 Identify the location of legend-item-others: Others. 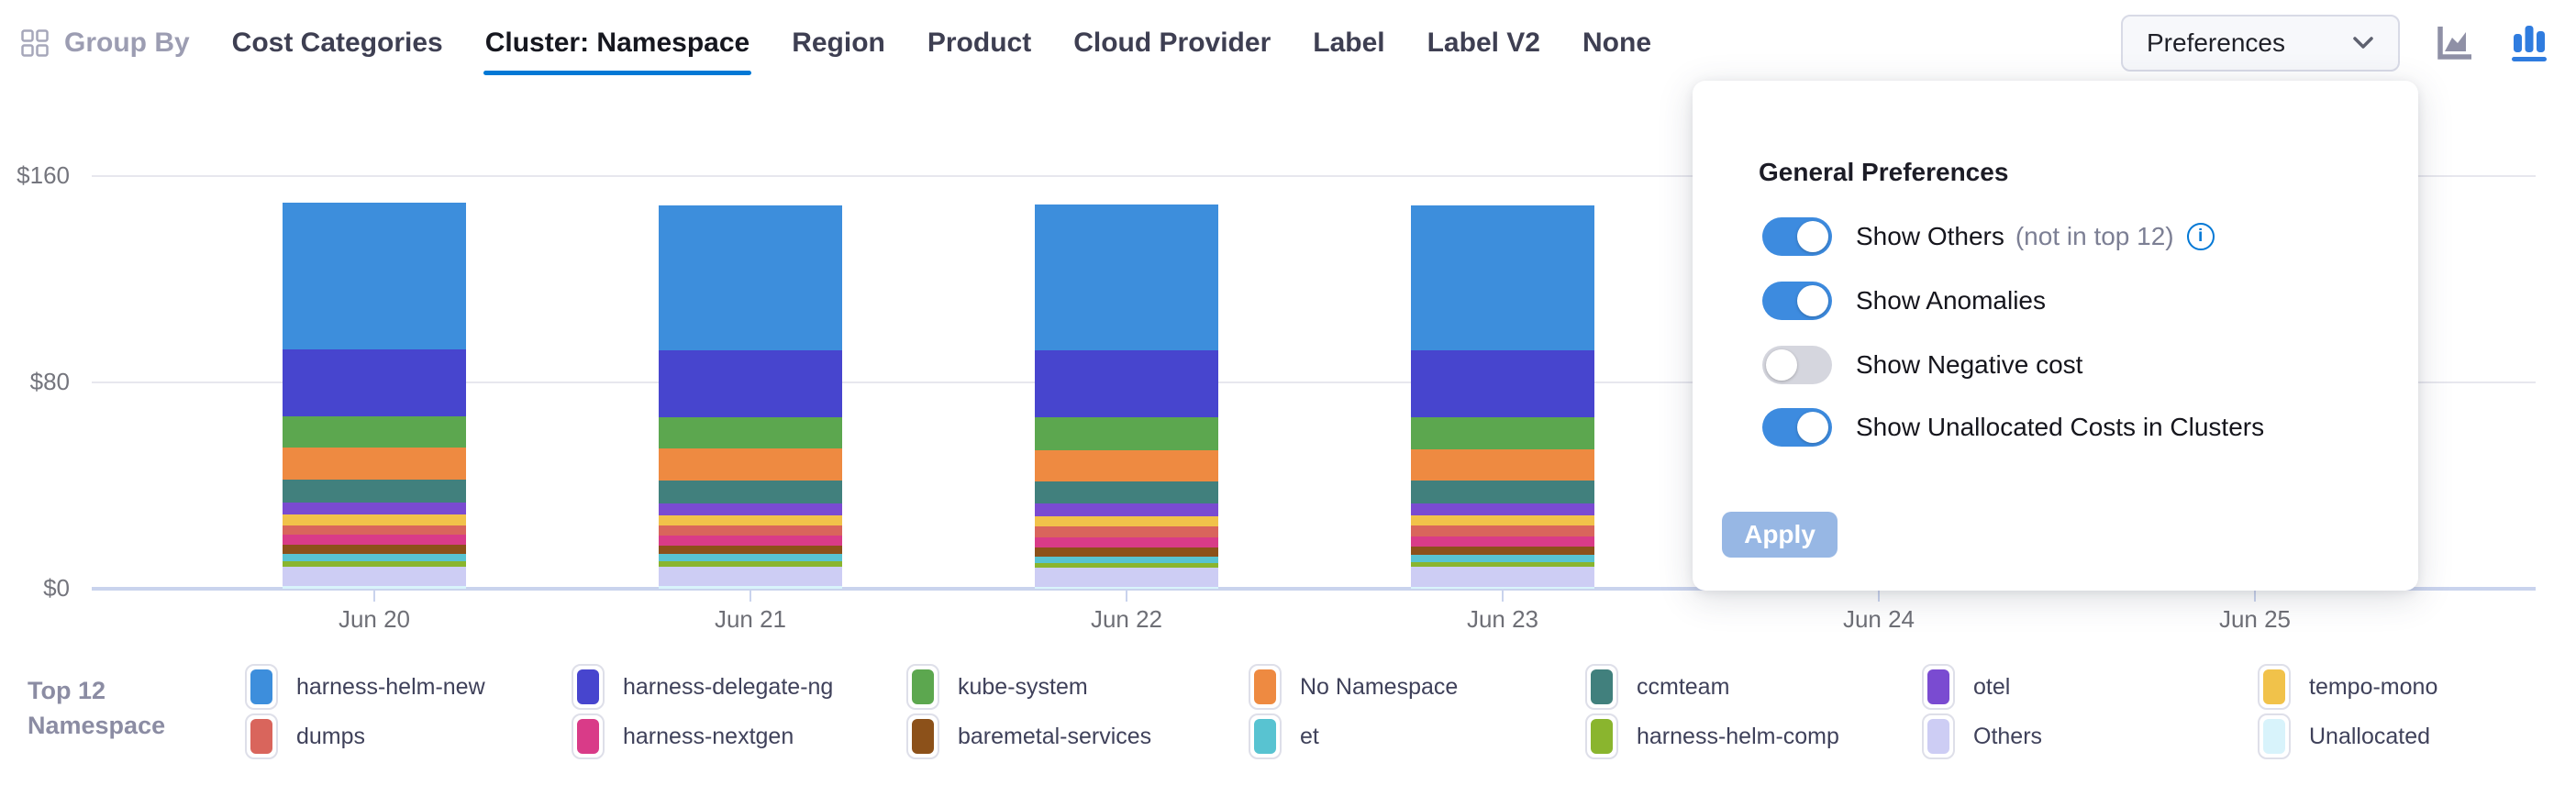
(1982, 736).